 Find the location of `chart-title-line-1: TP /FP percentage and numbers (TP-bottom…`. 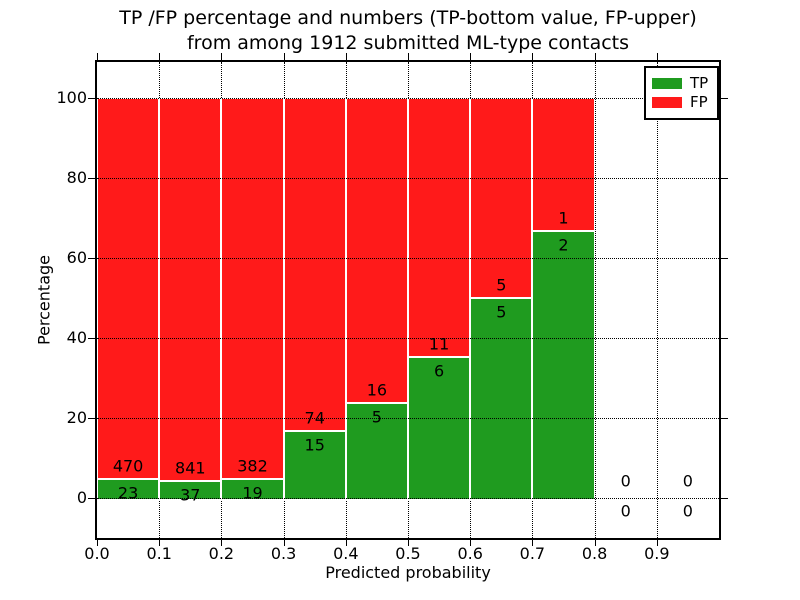

chart-title-line-1: TP /FP percentage and numbers (TP-bottom… is located at coordinates (408, 18).